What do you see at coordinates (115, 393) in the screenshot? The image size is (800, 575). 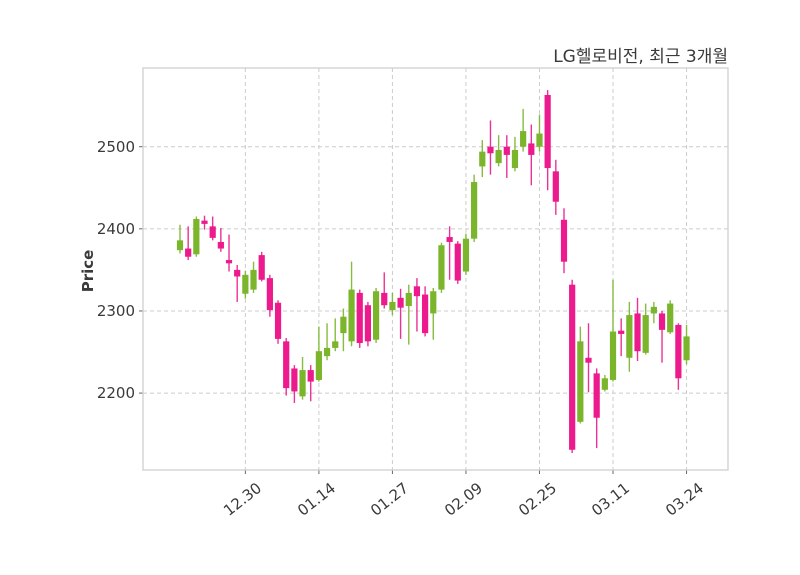 I see `y-tick-label: 2200` at bounding box center [115, 393].